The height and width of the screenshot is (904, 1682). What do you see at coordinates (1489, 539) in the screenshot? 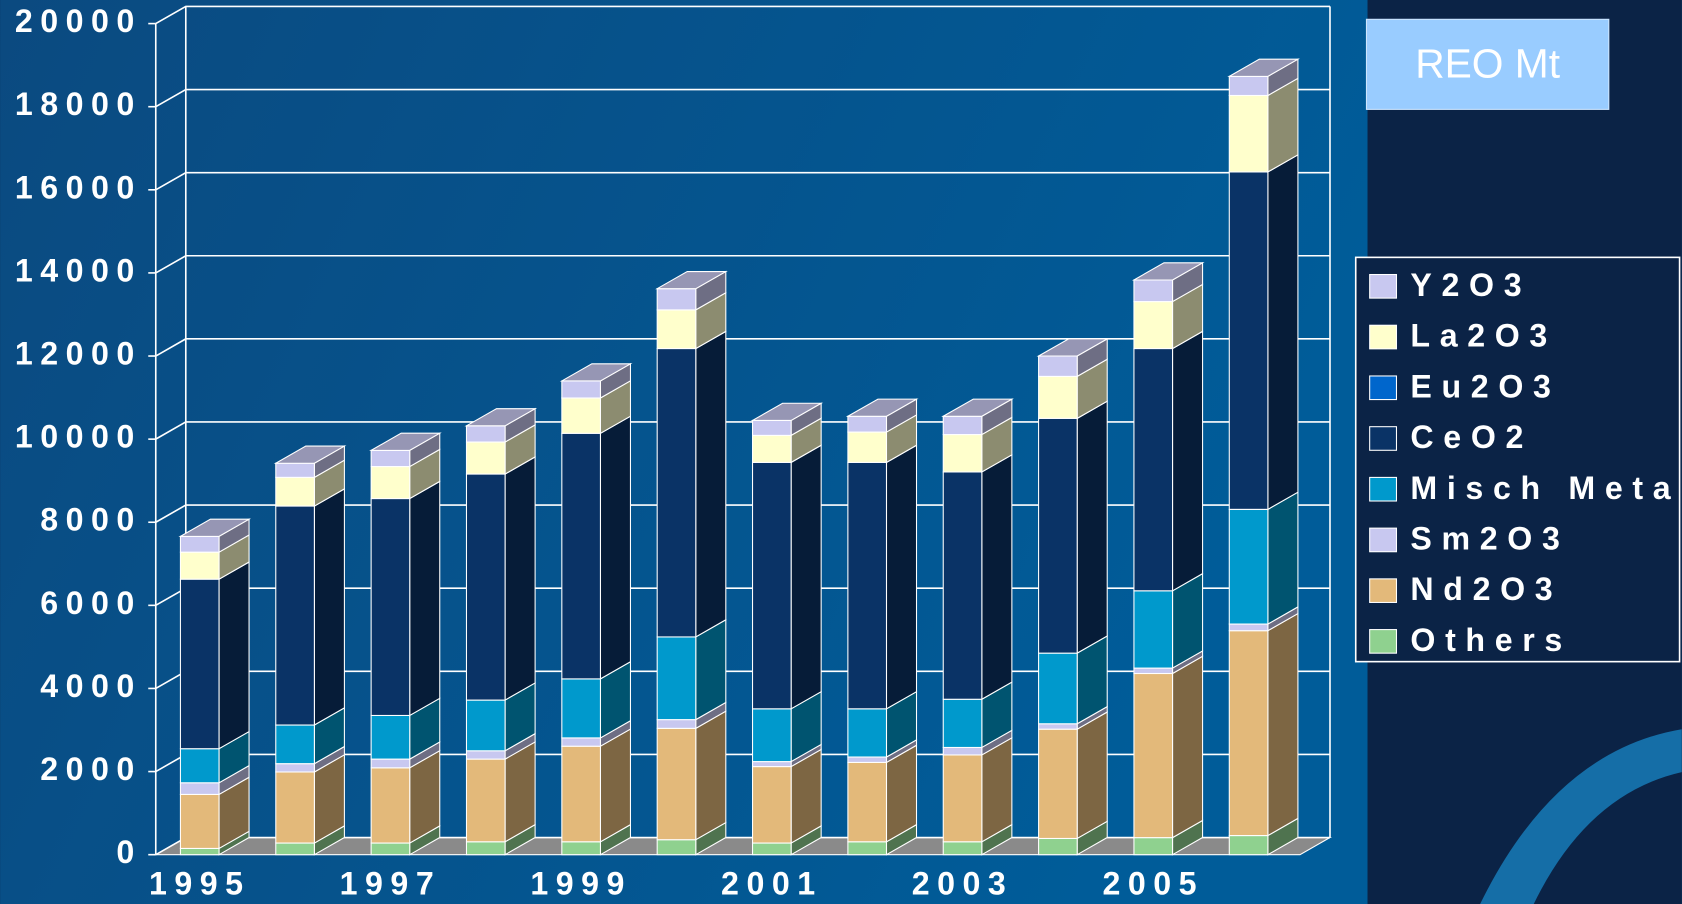
I see `legend-label: Sm2O3` at bounding box center [1489, 539].